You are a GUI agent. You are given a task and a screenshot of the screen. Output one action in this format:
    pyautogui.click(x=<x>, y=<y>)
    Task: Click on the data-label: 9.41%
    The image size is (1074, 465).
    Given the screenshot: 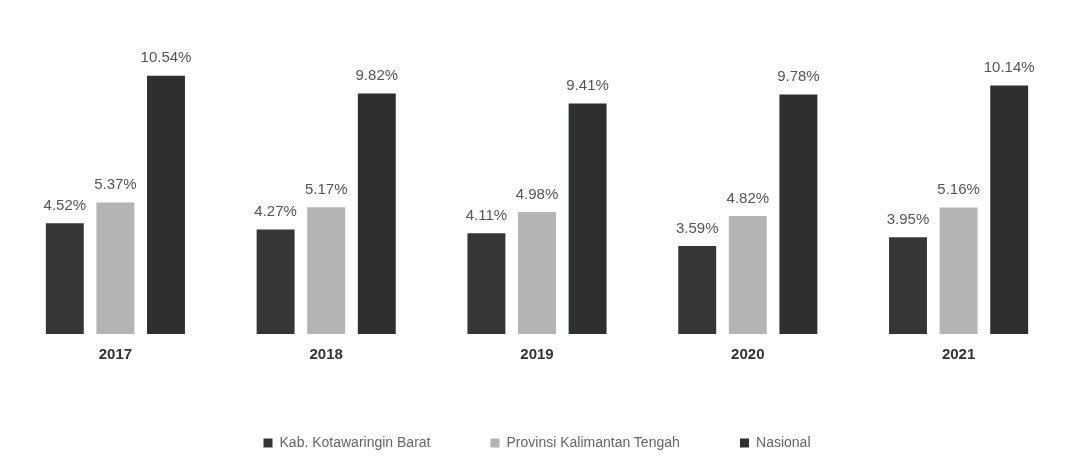 What is the action you would take?
    pyautogui.click(x=587, y=85)
    